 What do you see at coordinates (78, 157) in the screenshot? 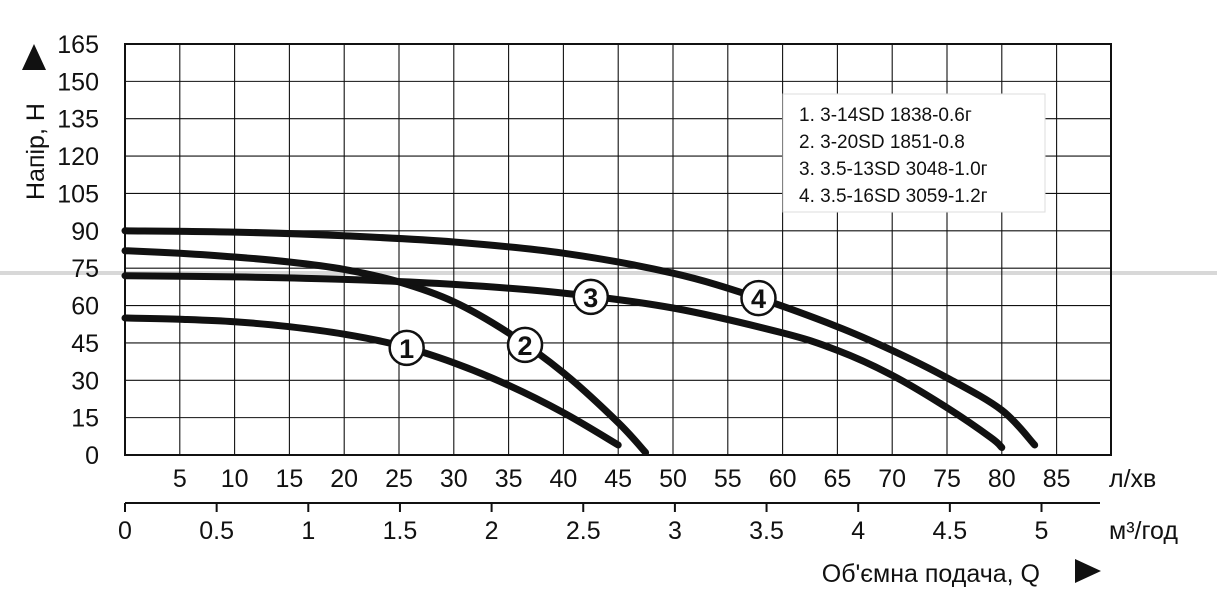
I see `y-tick-label: 120` at bounding box center [78, 157].